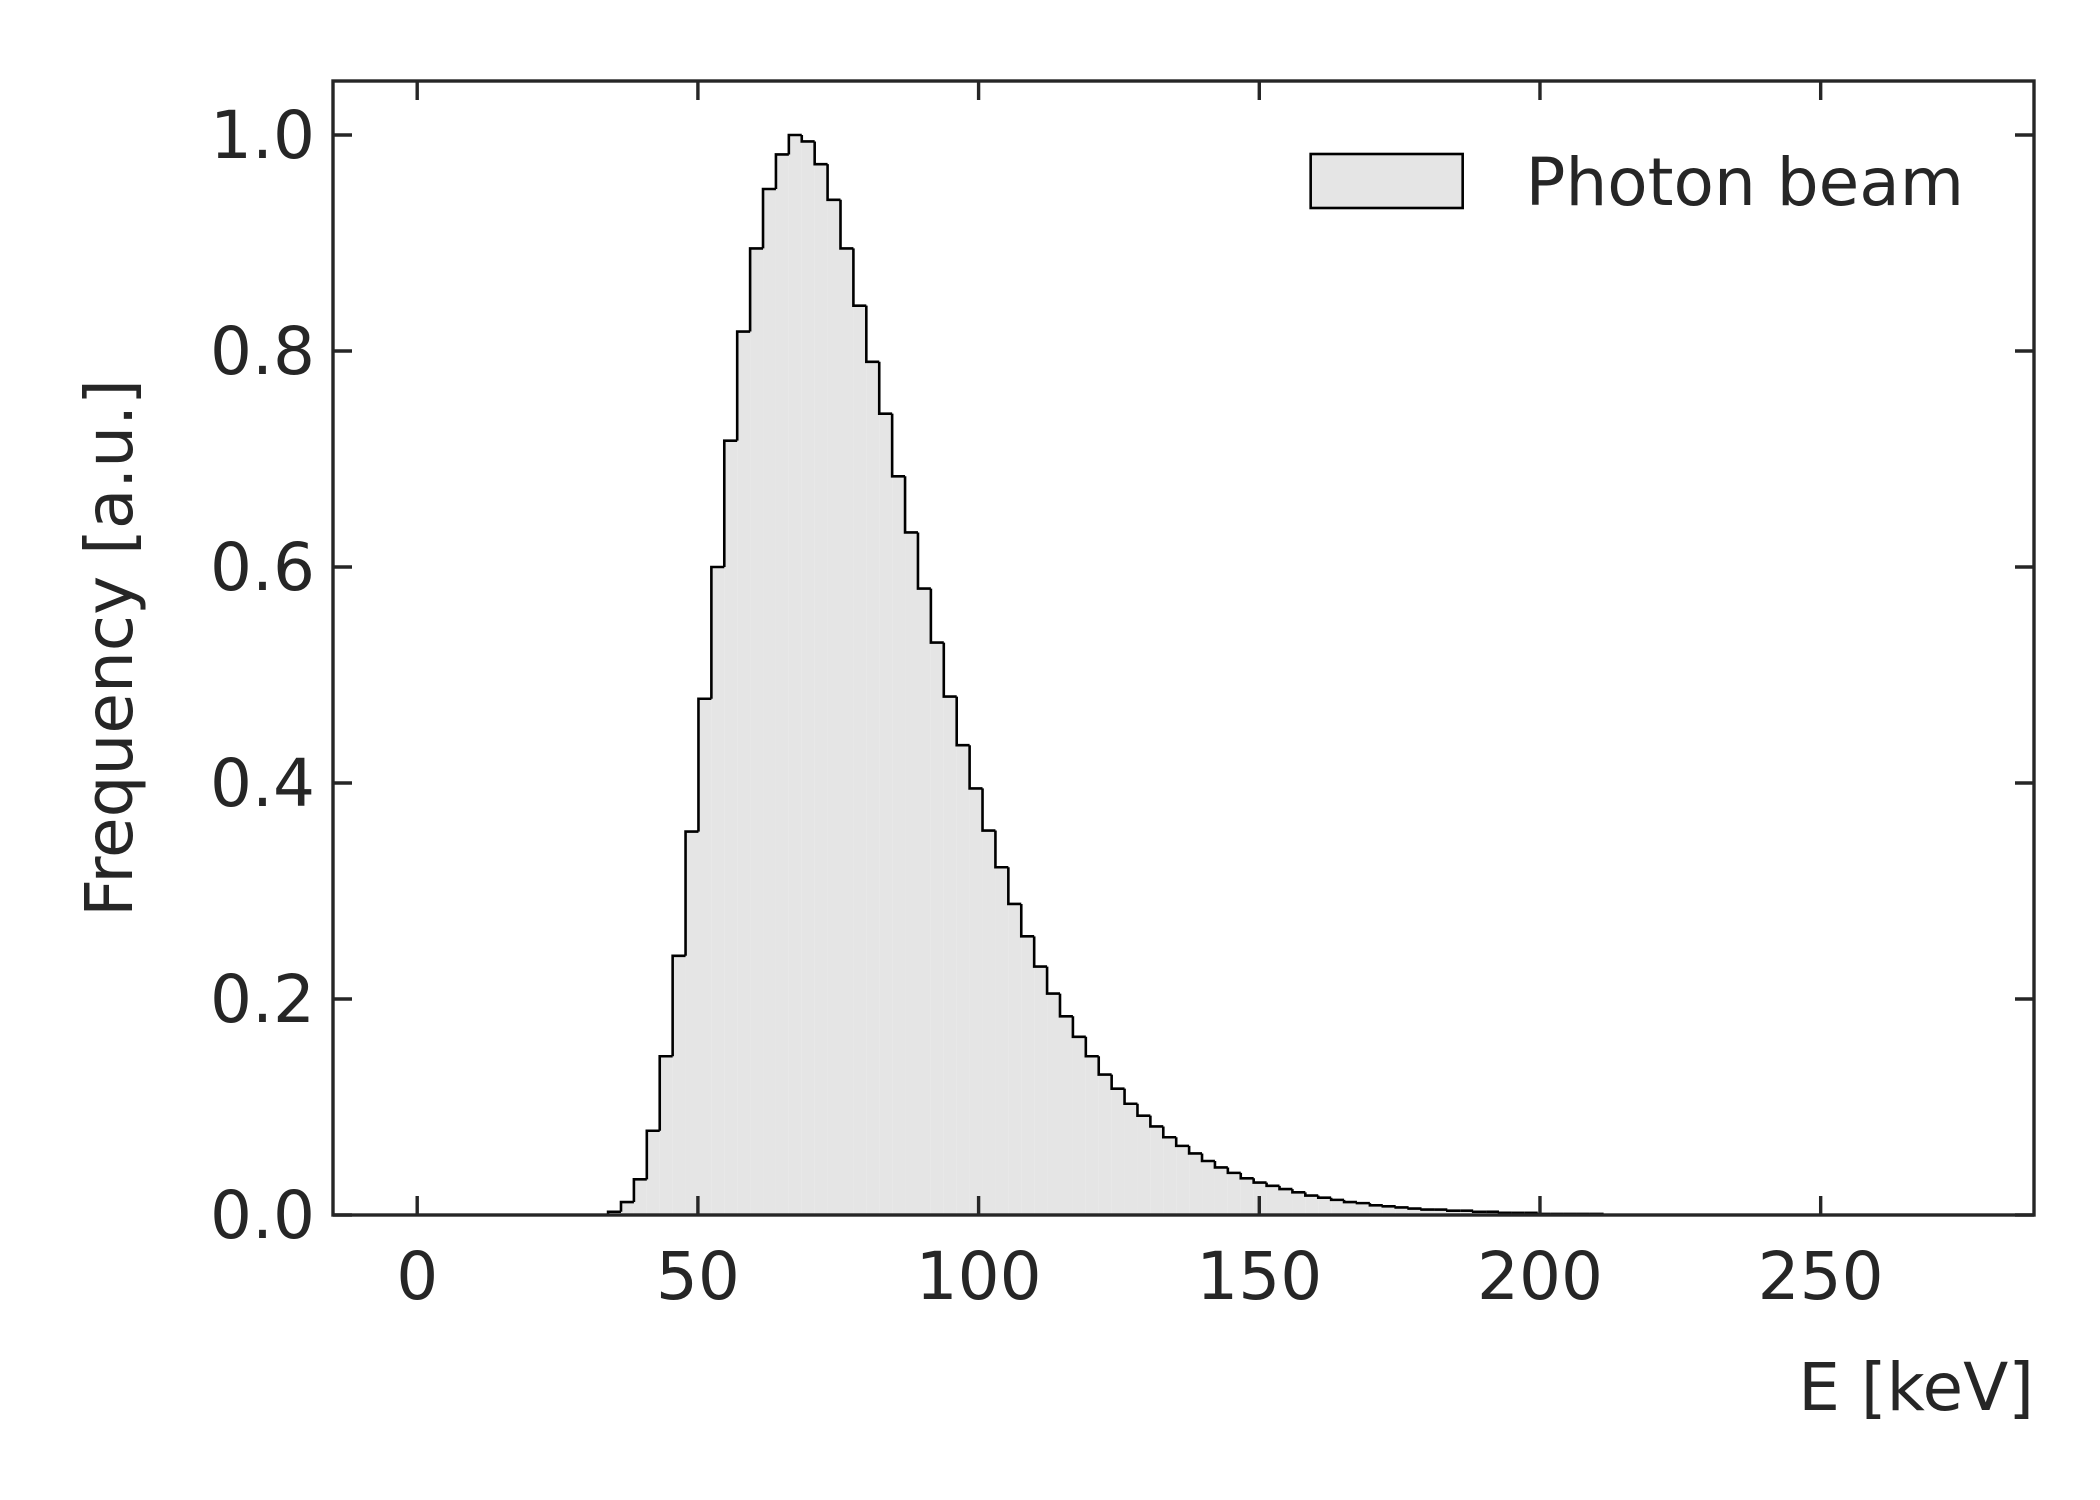  Describe the element at coordinates (262, 567) in the screenshot. I see `y-tick-label: 0.6` at that location.